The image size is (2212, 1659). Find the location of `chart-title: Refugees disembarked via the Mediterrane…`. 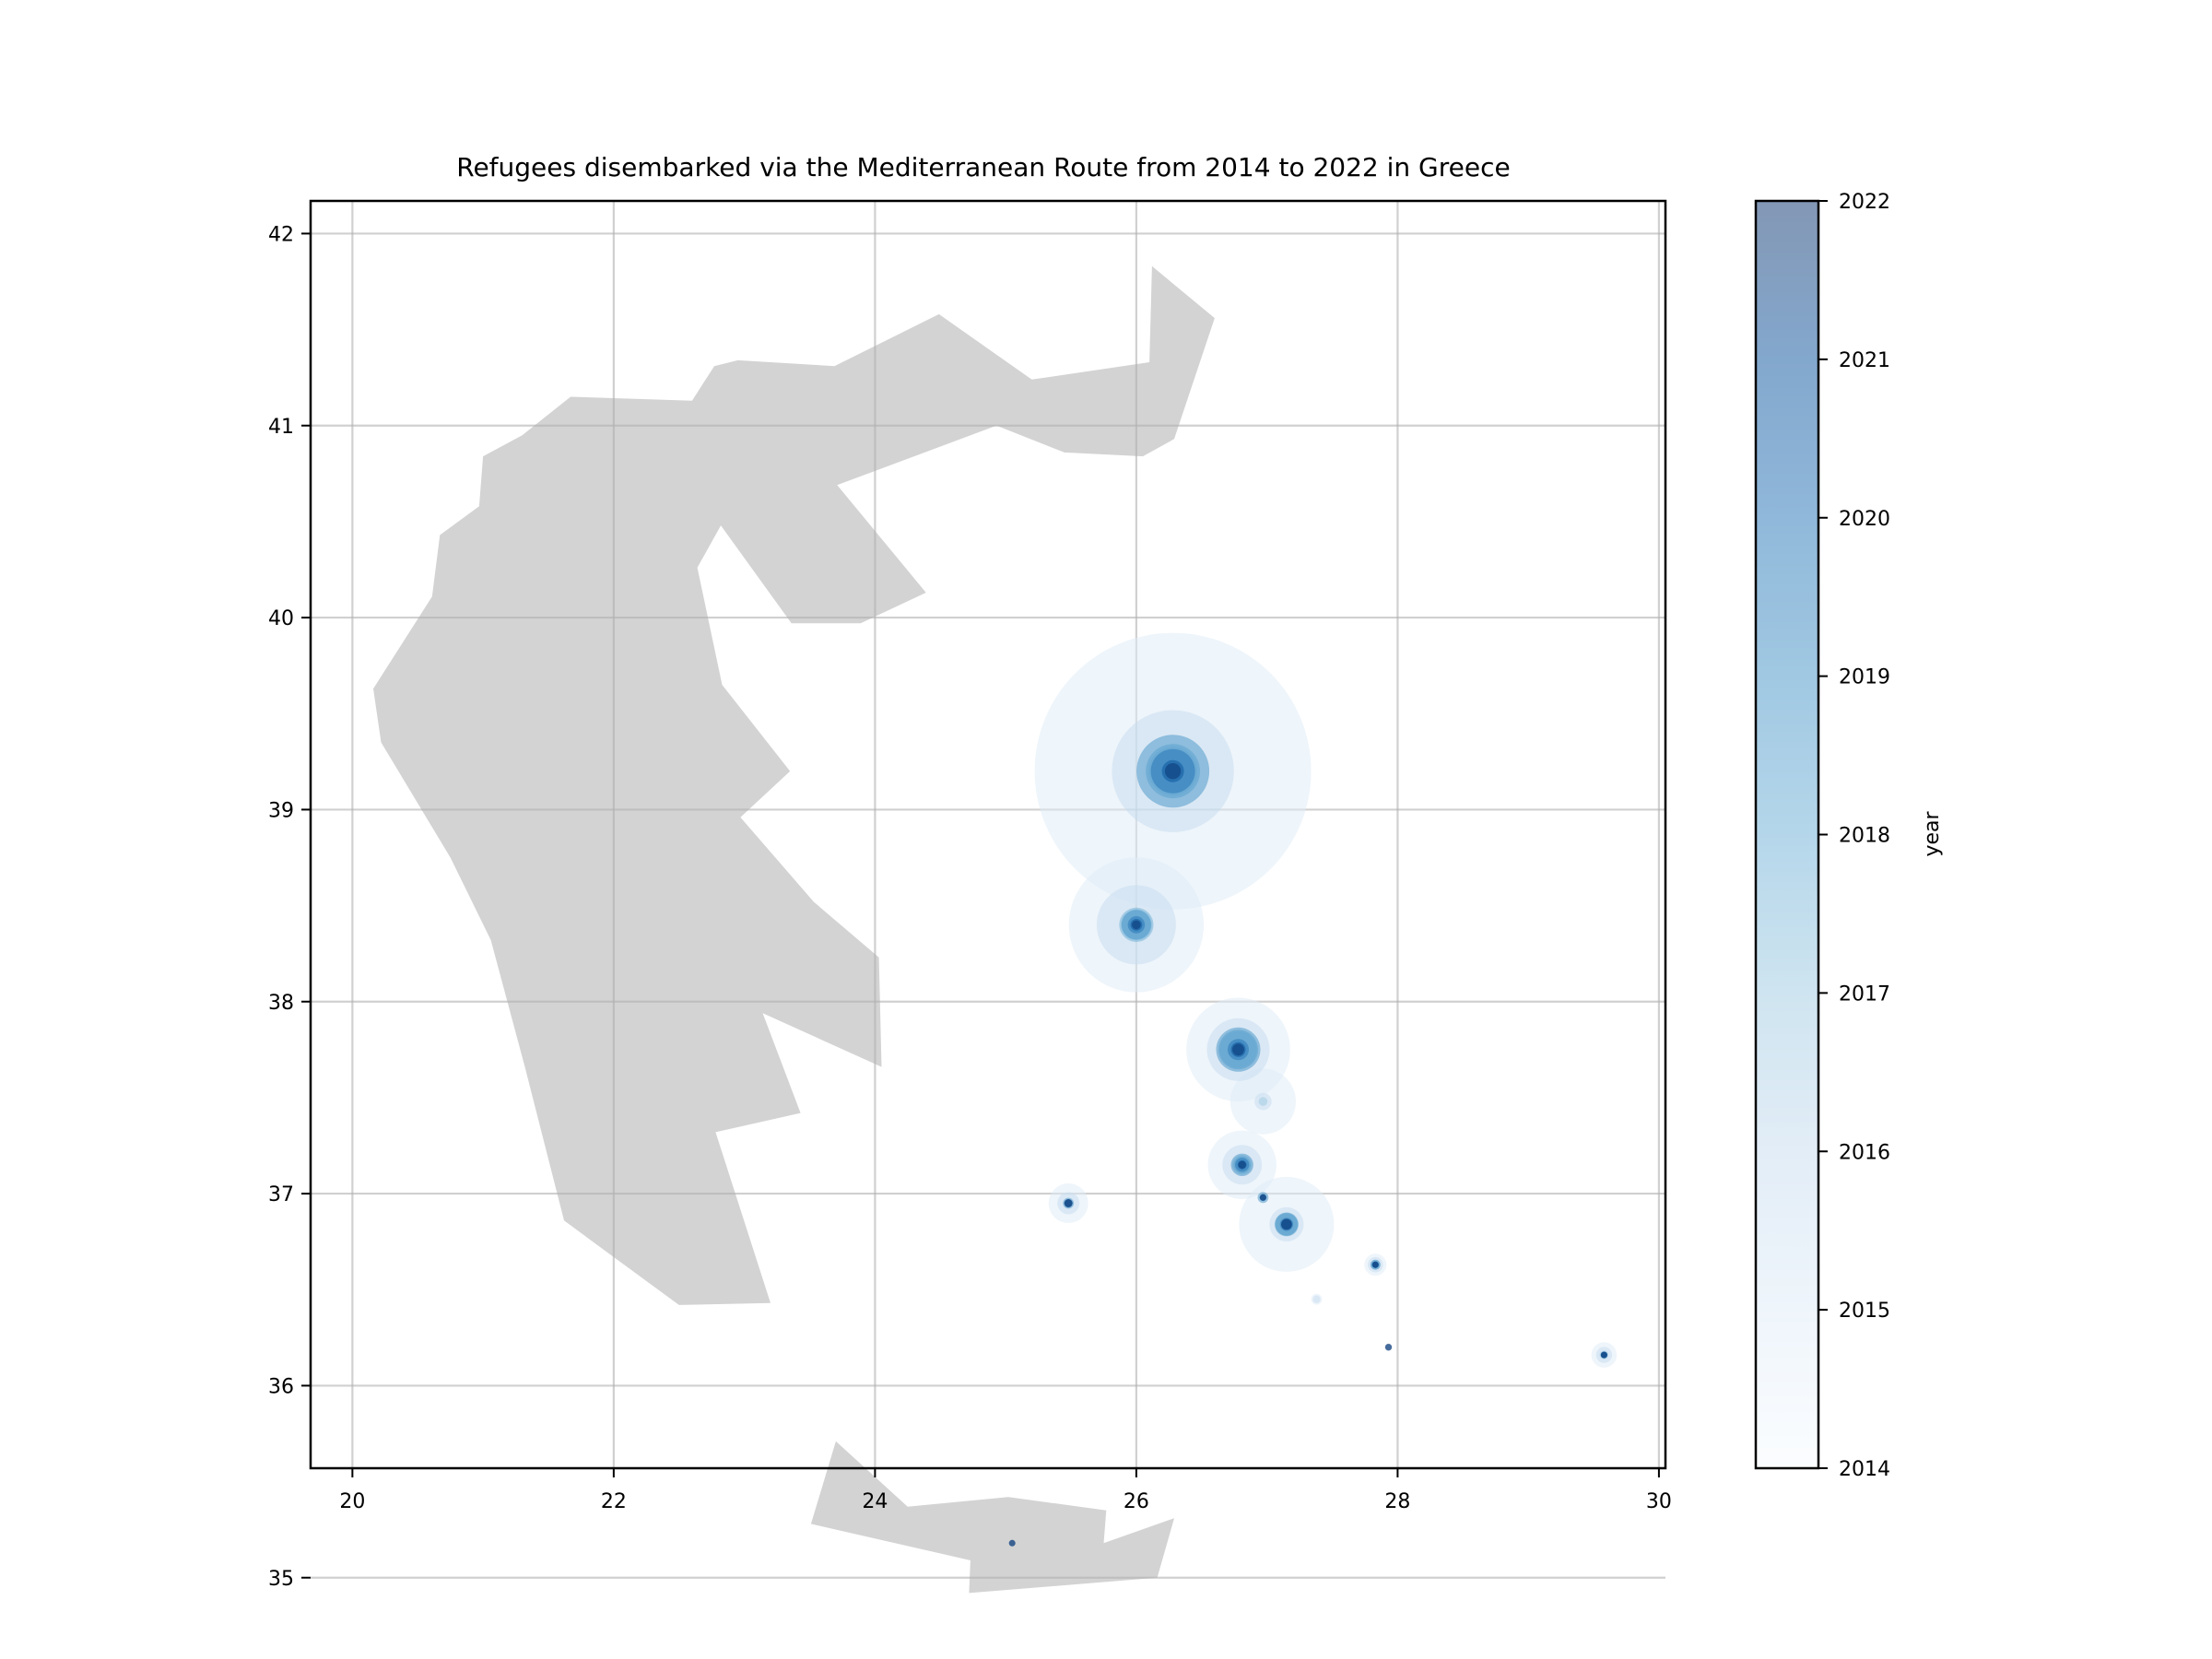

chart-title: Refugees disembarked via the Mediterrane… is located at coordinates (983, 167).